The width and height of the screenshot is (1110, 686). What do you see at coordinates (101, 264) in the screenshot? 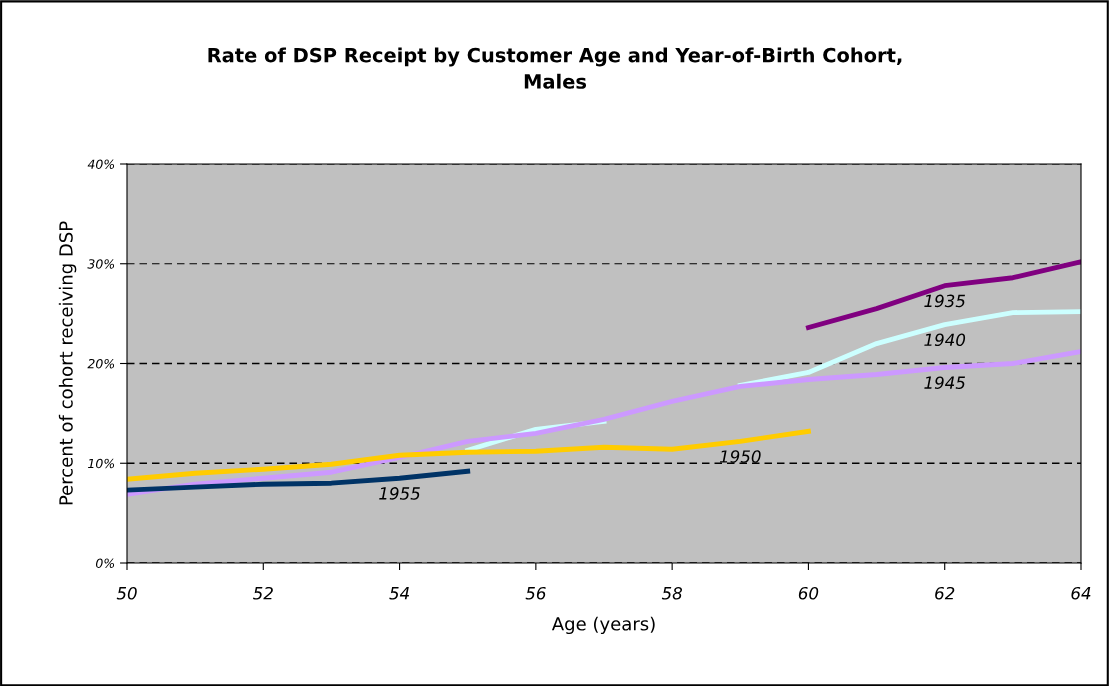
I see `y-tick-label: 30%` at bounding box center [101, 264].